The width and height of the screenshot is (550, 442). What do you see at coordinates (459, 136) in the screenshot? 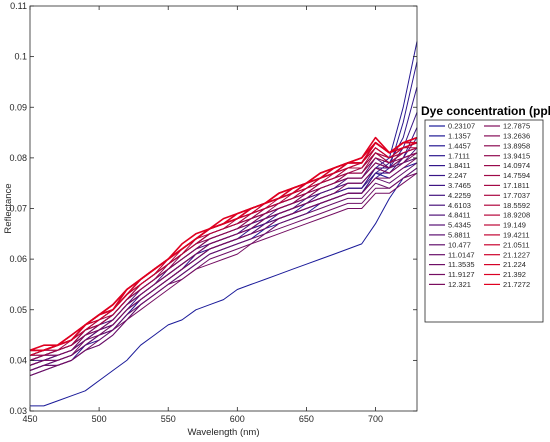
I see `legend-entry-label: 1.1357` at bounding box center [459, 136].